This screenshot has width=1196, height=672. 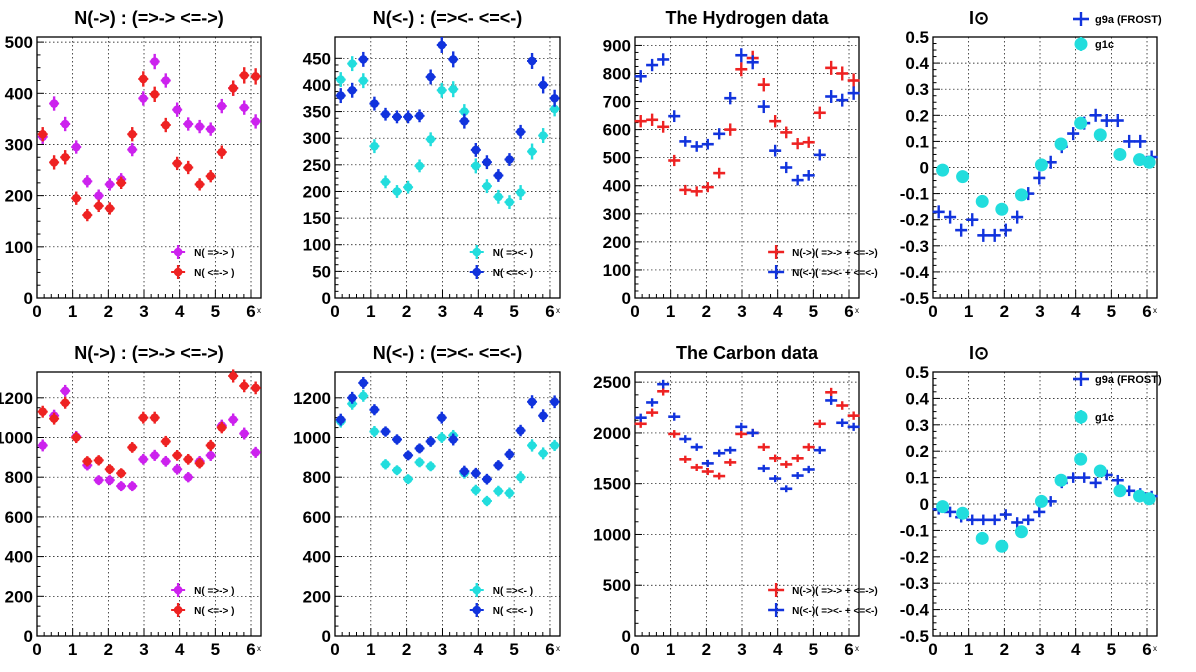 I want to click on x-tick-label: 5, so click(x=1111, y=311).